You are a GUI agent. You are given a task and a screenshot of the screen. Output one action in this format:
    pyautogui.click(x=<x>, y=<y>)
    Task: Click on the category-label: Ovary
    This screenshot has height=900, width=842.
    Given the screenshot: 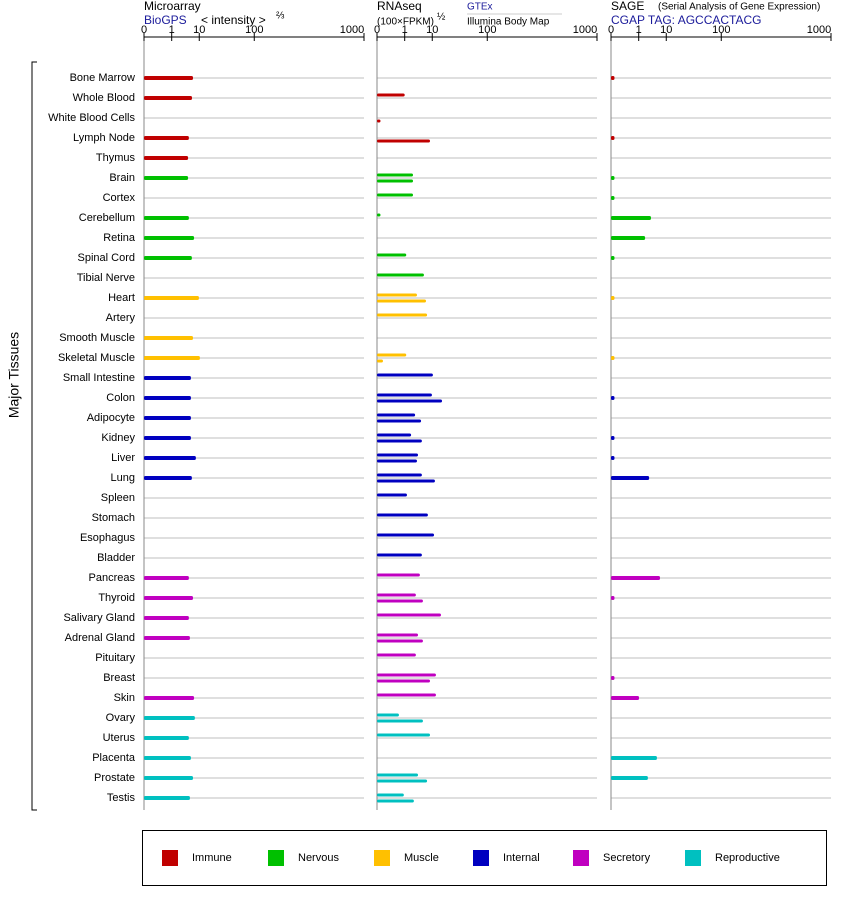 What is the action you would take?
    pyautogui.click(x=121, y=718)
    